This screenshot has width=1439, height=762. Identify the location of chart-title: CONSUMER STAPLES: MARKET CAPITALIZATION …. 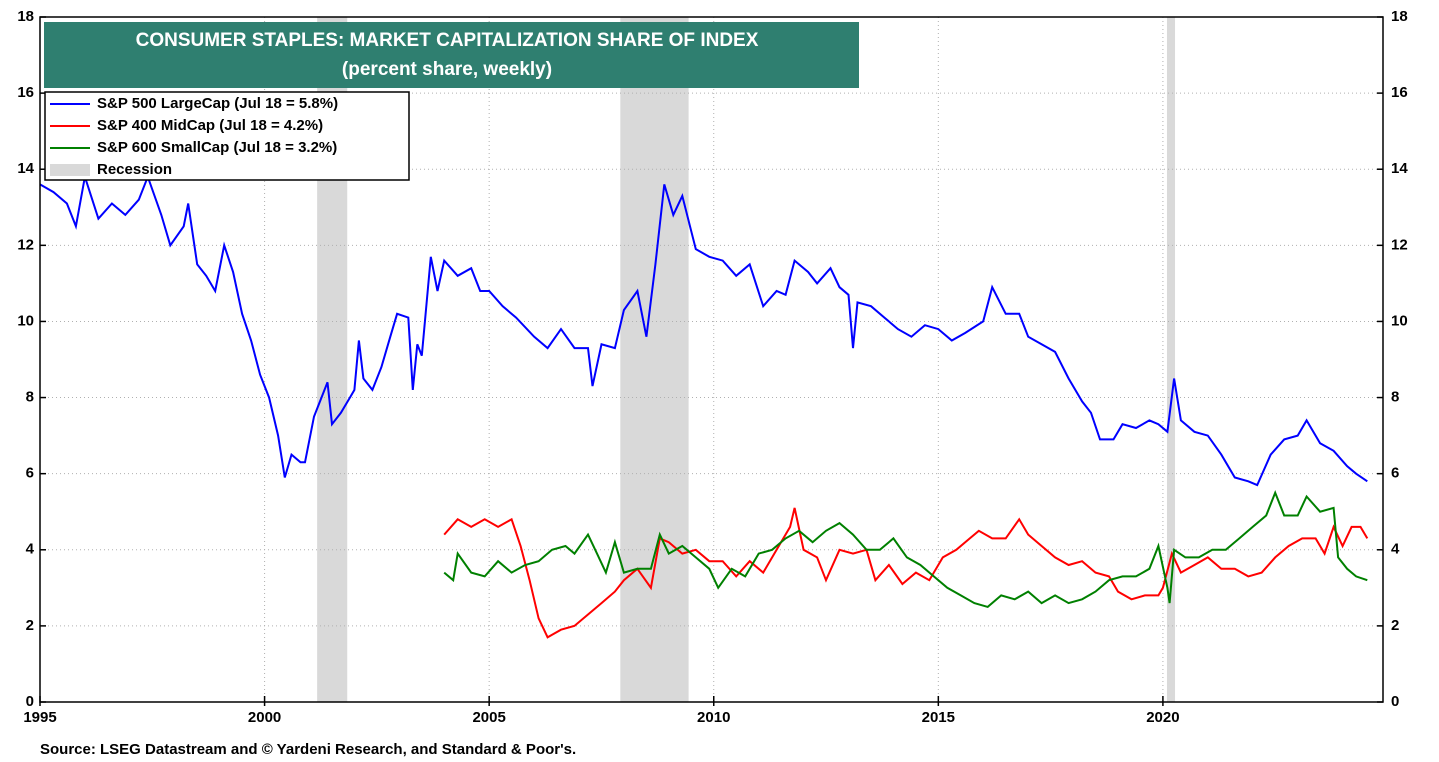
(447, 40).